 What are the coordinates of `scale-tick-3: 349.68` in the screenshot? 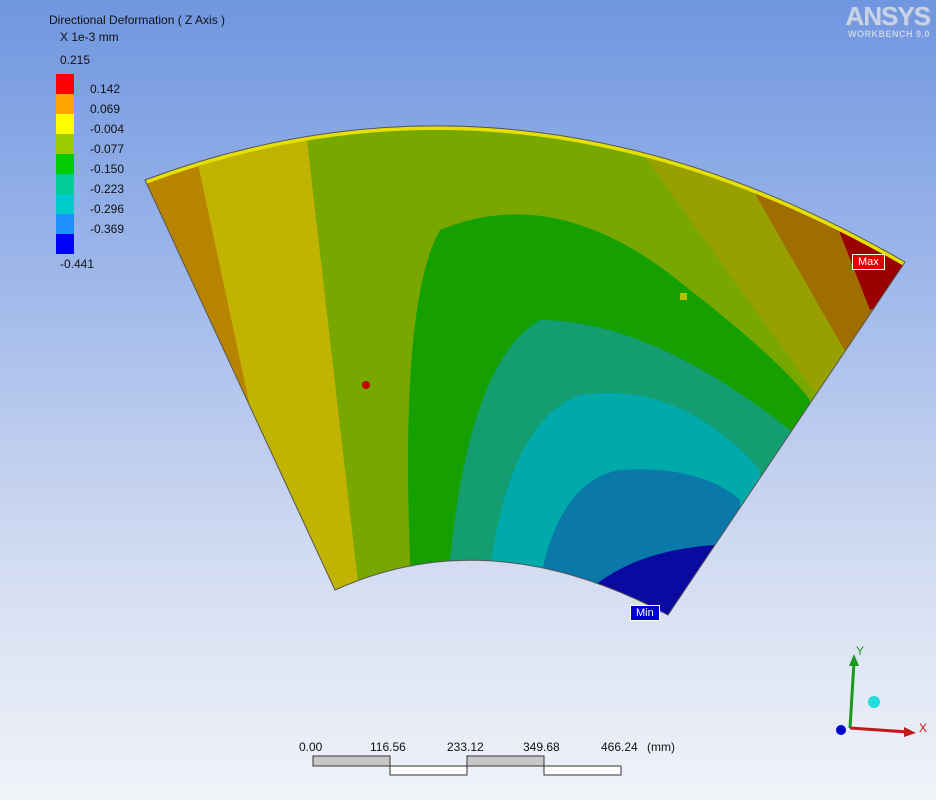 It's located at (541, 747).